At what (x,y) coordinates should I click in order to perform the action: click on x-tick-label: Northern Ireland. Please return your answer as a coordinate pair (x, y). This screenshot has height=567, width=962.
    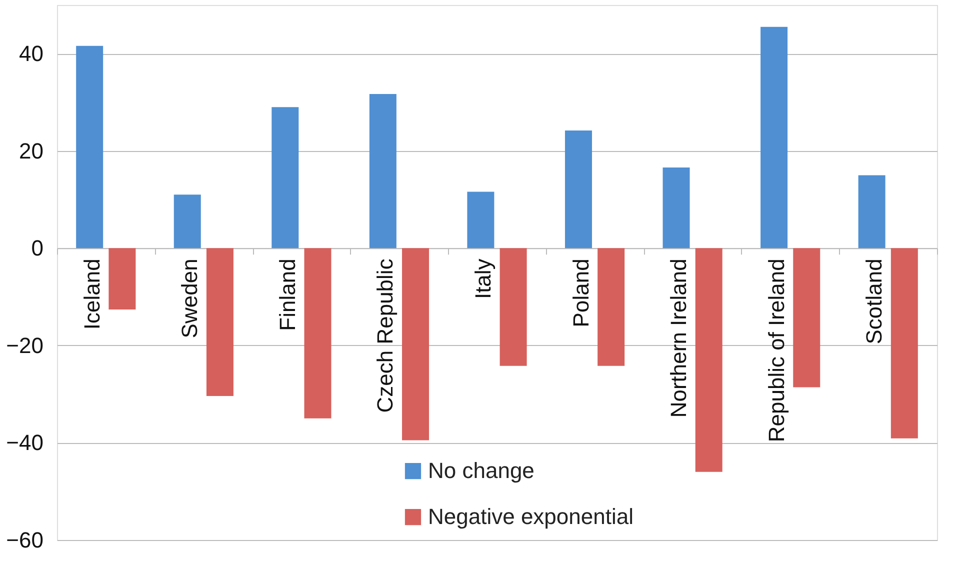
    Looking at the image, I should click on (679, 338).